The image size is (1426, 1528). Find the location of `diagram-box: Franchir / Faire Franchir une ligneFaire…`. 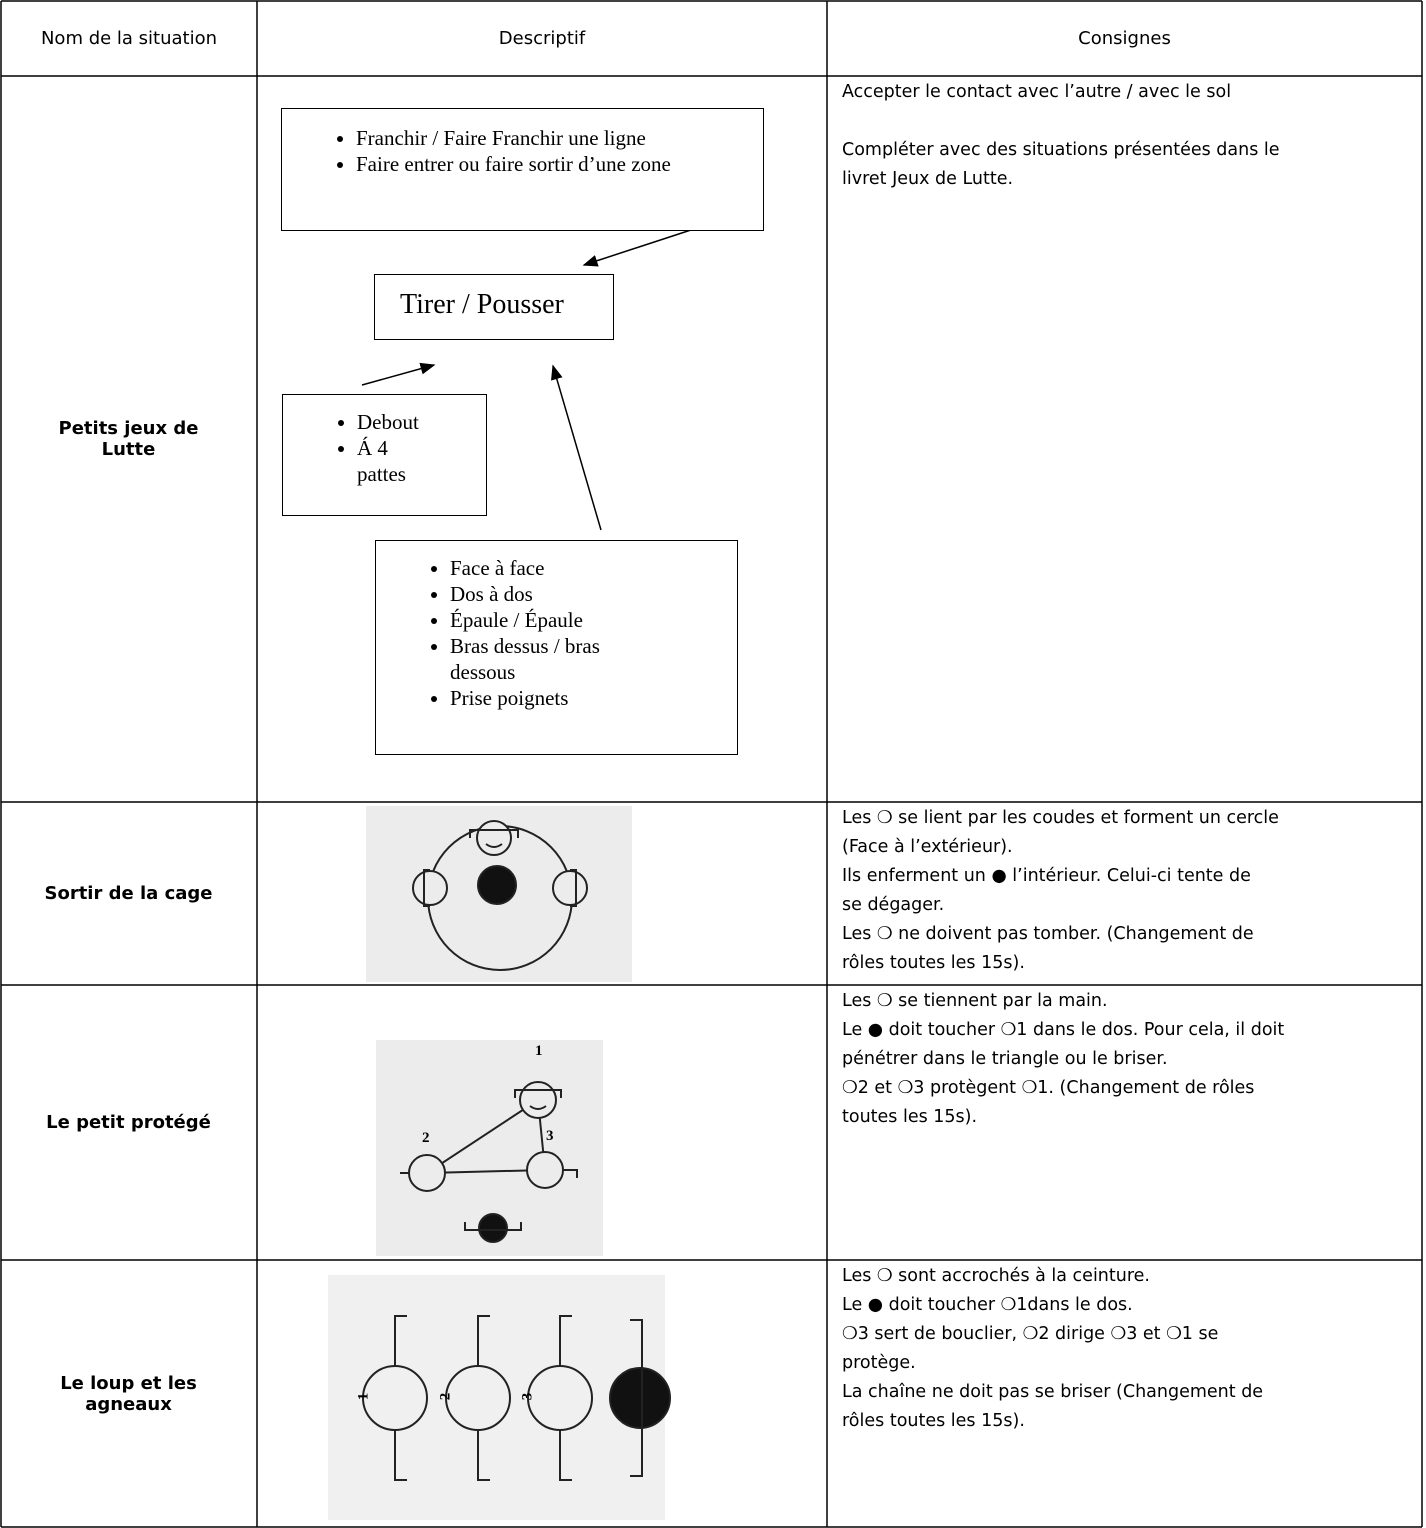

diagram-box: Franchir / Faire Franchir une ligneFaire… is located at coordinates (522, 169).